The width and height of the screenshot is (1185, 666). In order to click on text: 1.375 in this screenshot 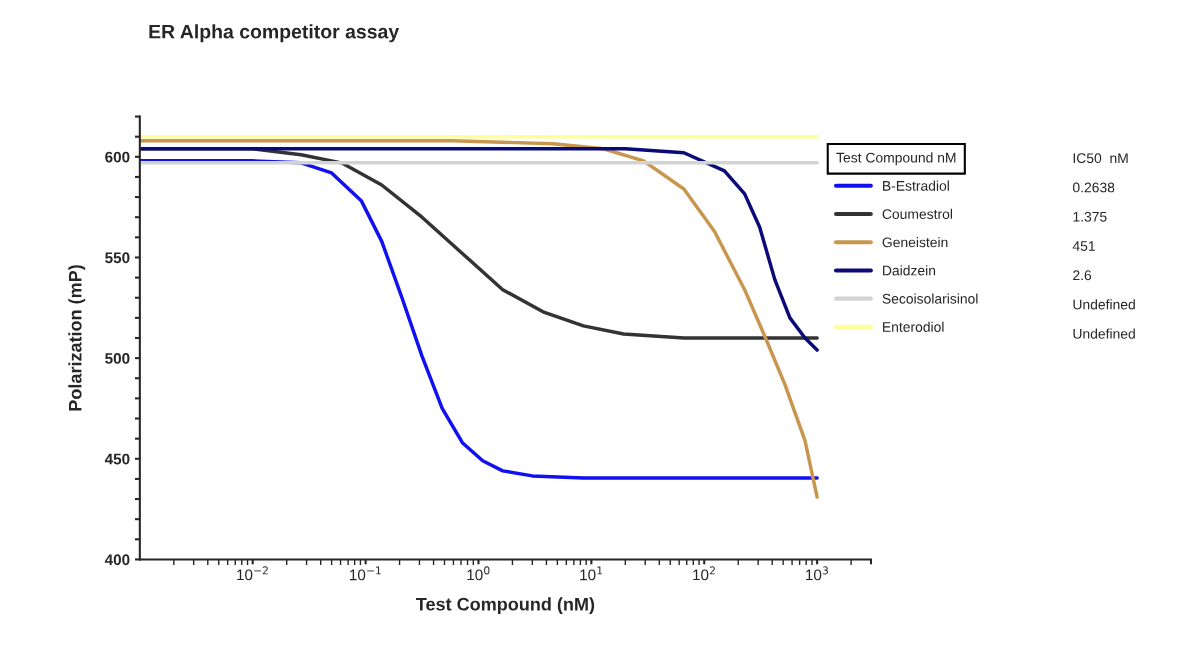, I will do `click(1090, 216)`.